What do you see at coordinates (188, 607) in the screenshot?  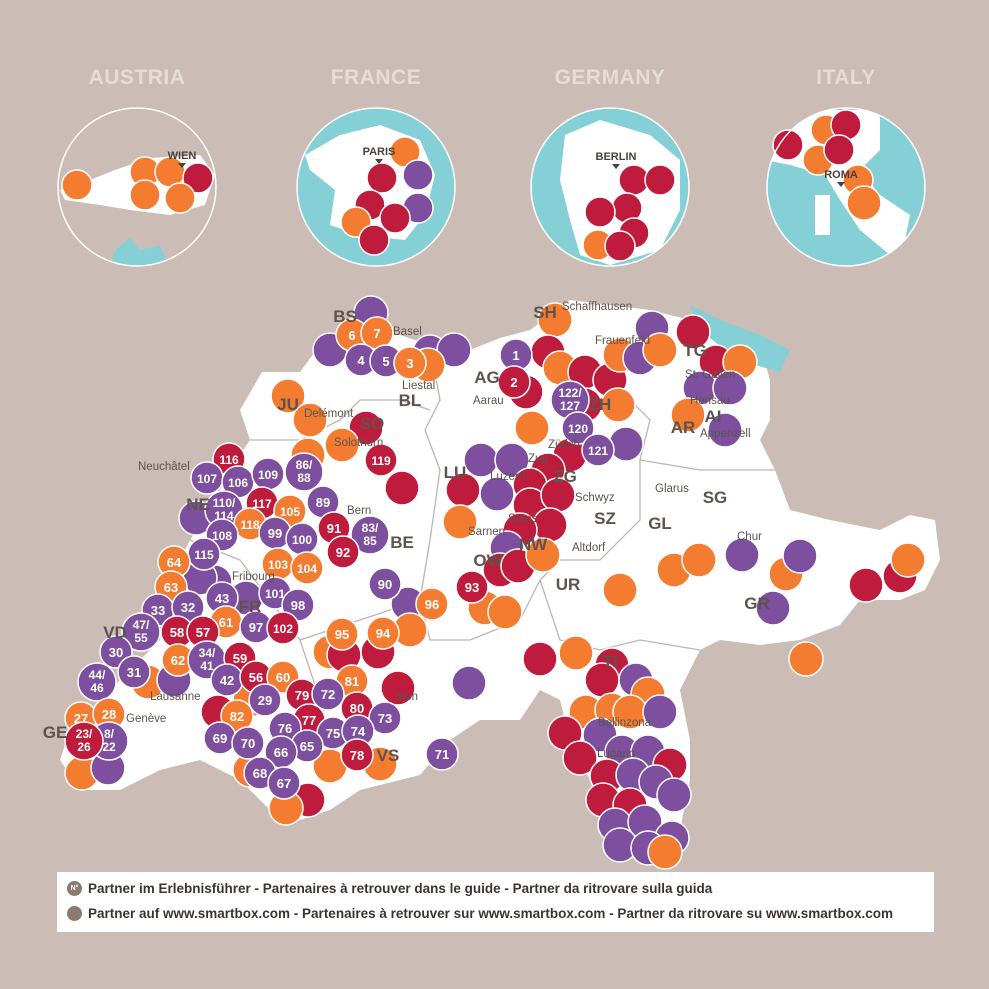 I see `marker-number: 32` at bounding box center [188, 607].